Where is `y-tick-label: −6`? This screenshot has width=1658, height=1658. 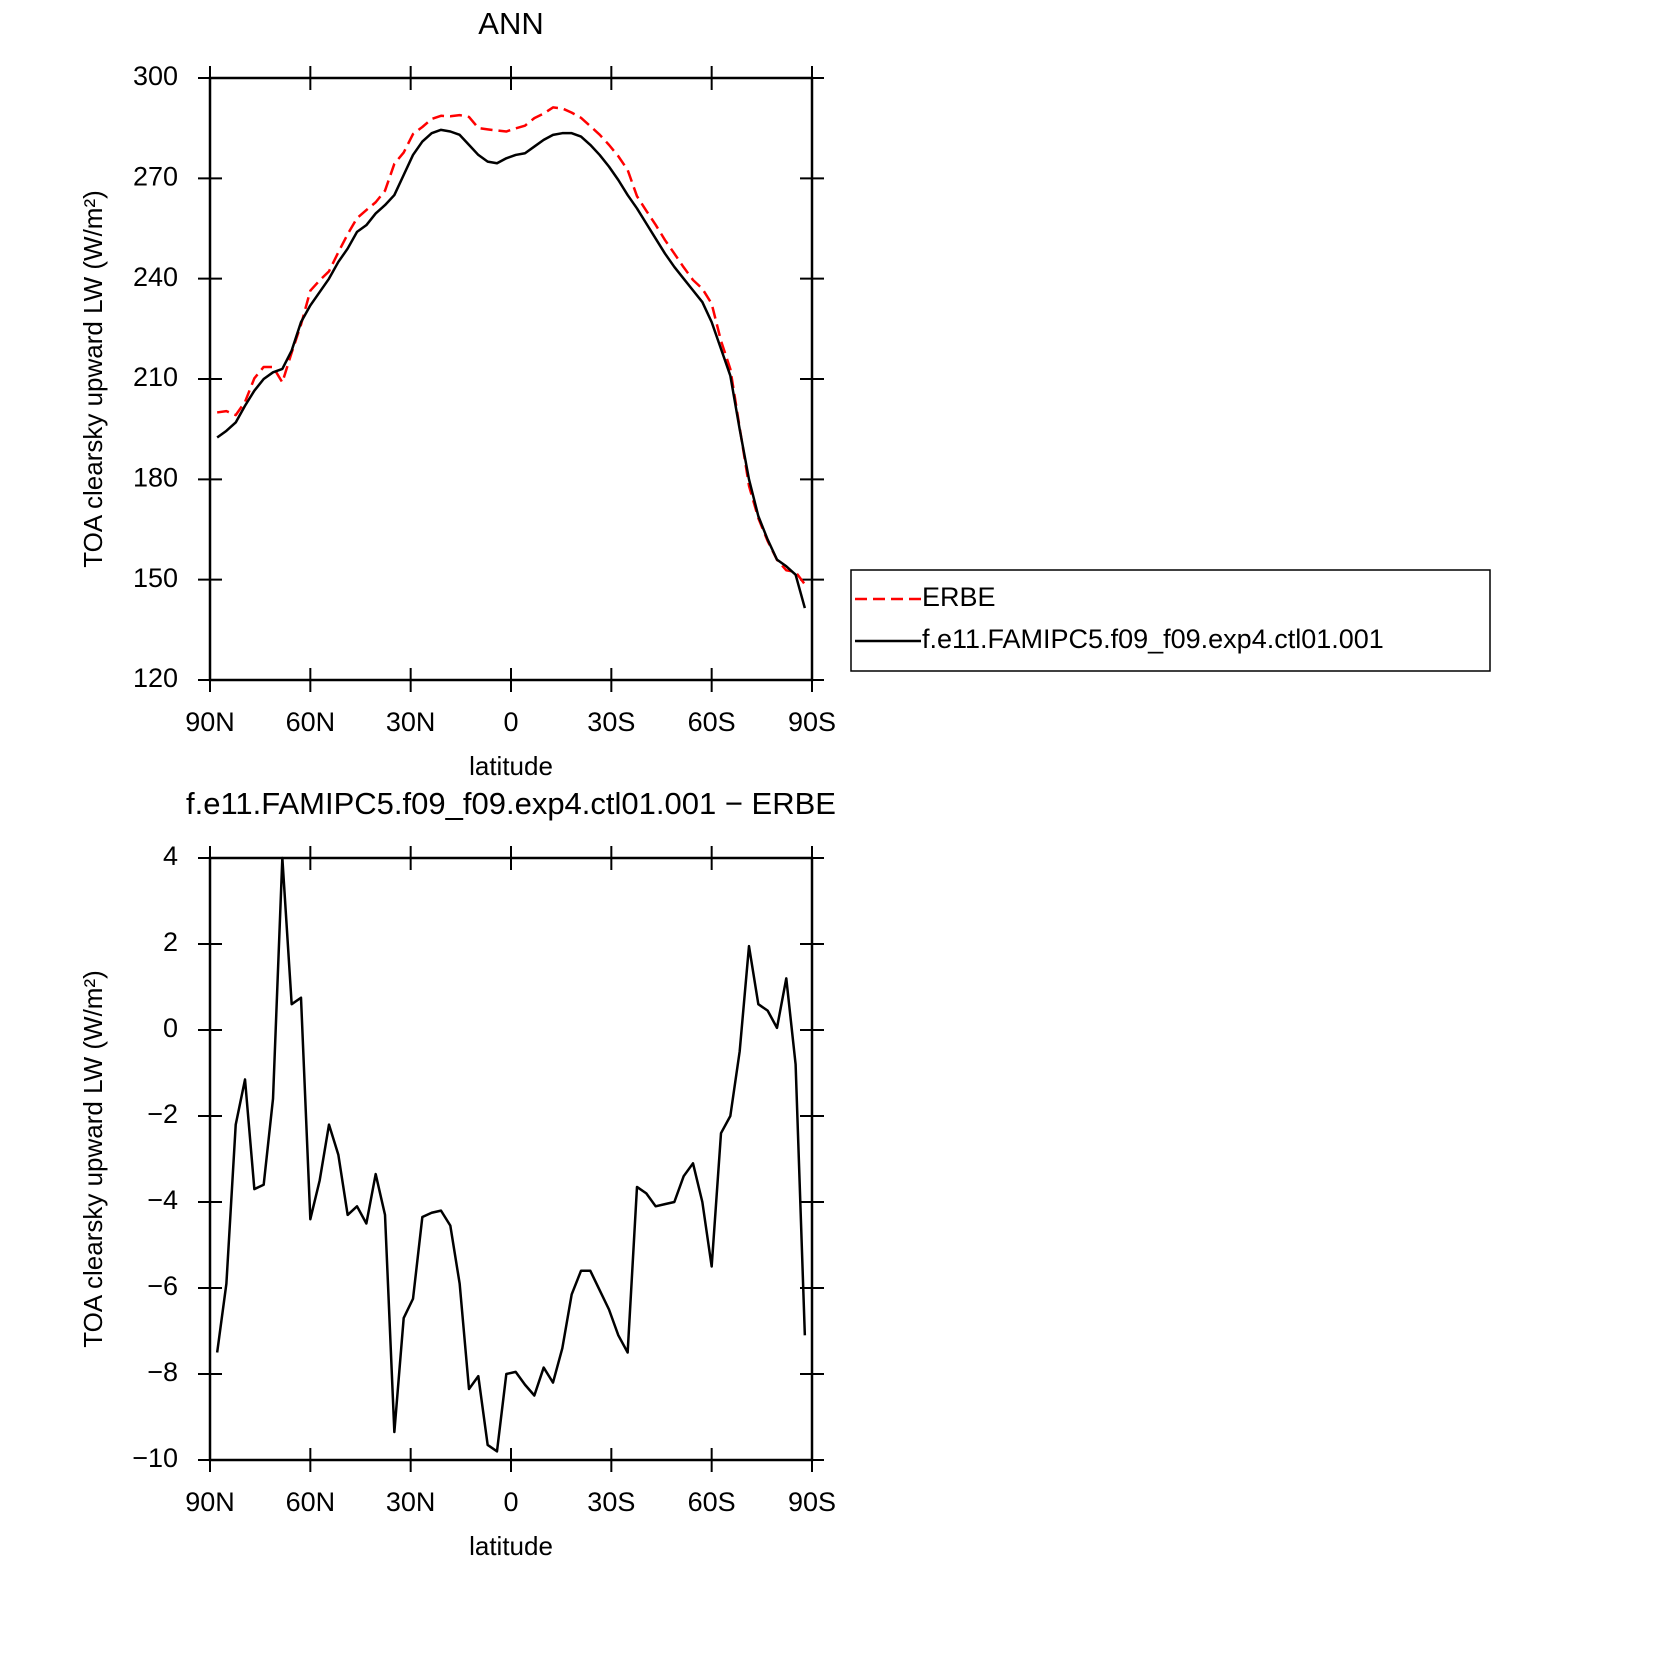
y-tick-label: −6 is located at coordinates (162, 1286).